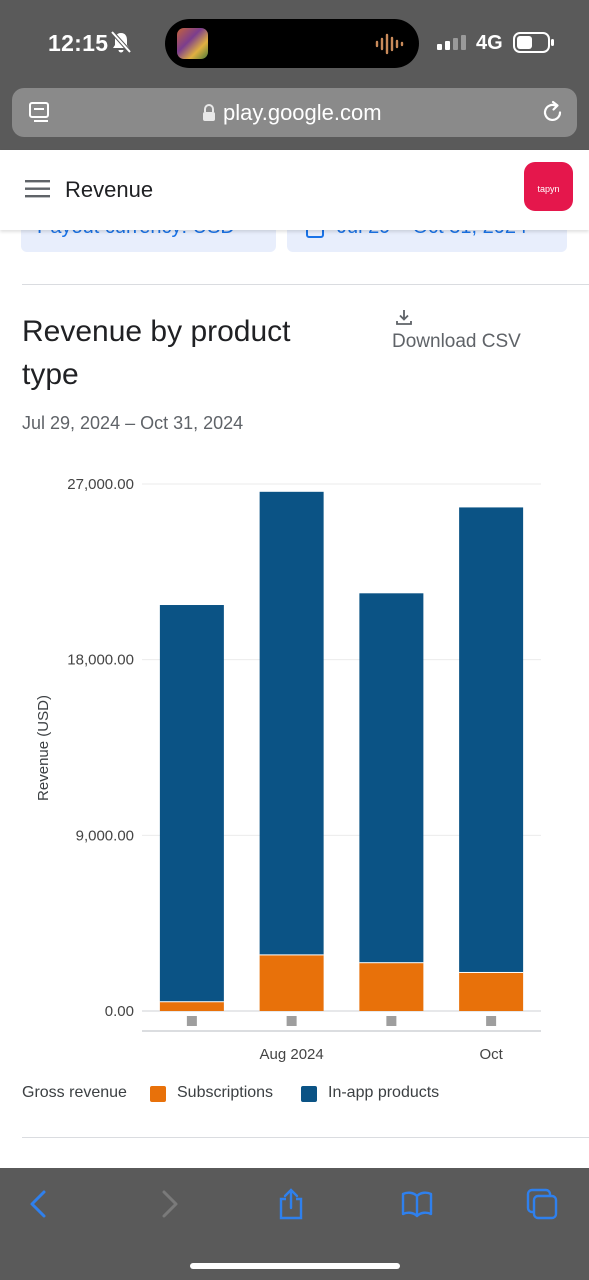 The image size is (589, 1280). What do you see at coordinates (119, 1011) in the screenshot?
I see `y-tick-label: 0.00` at bounding box center [119, 1011].